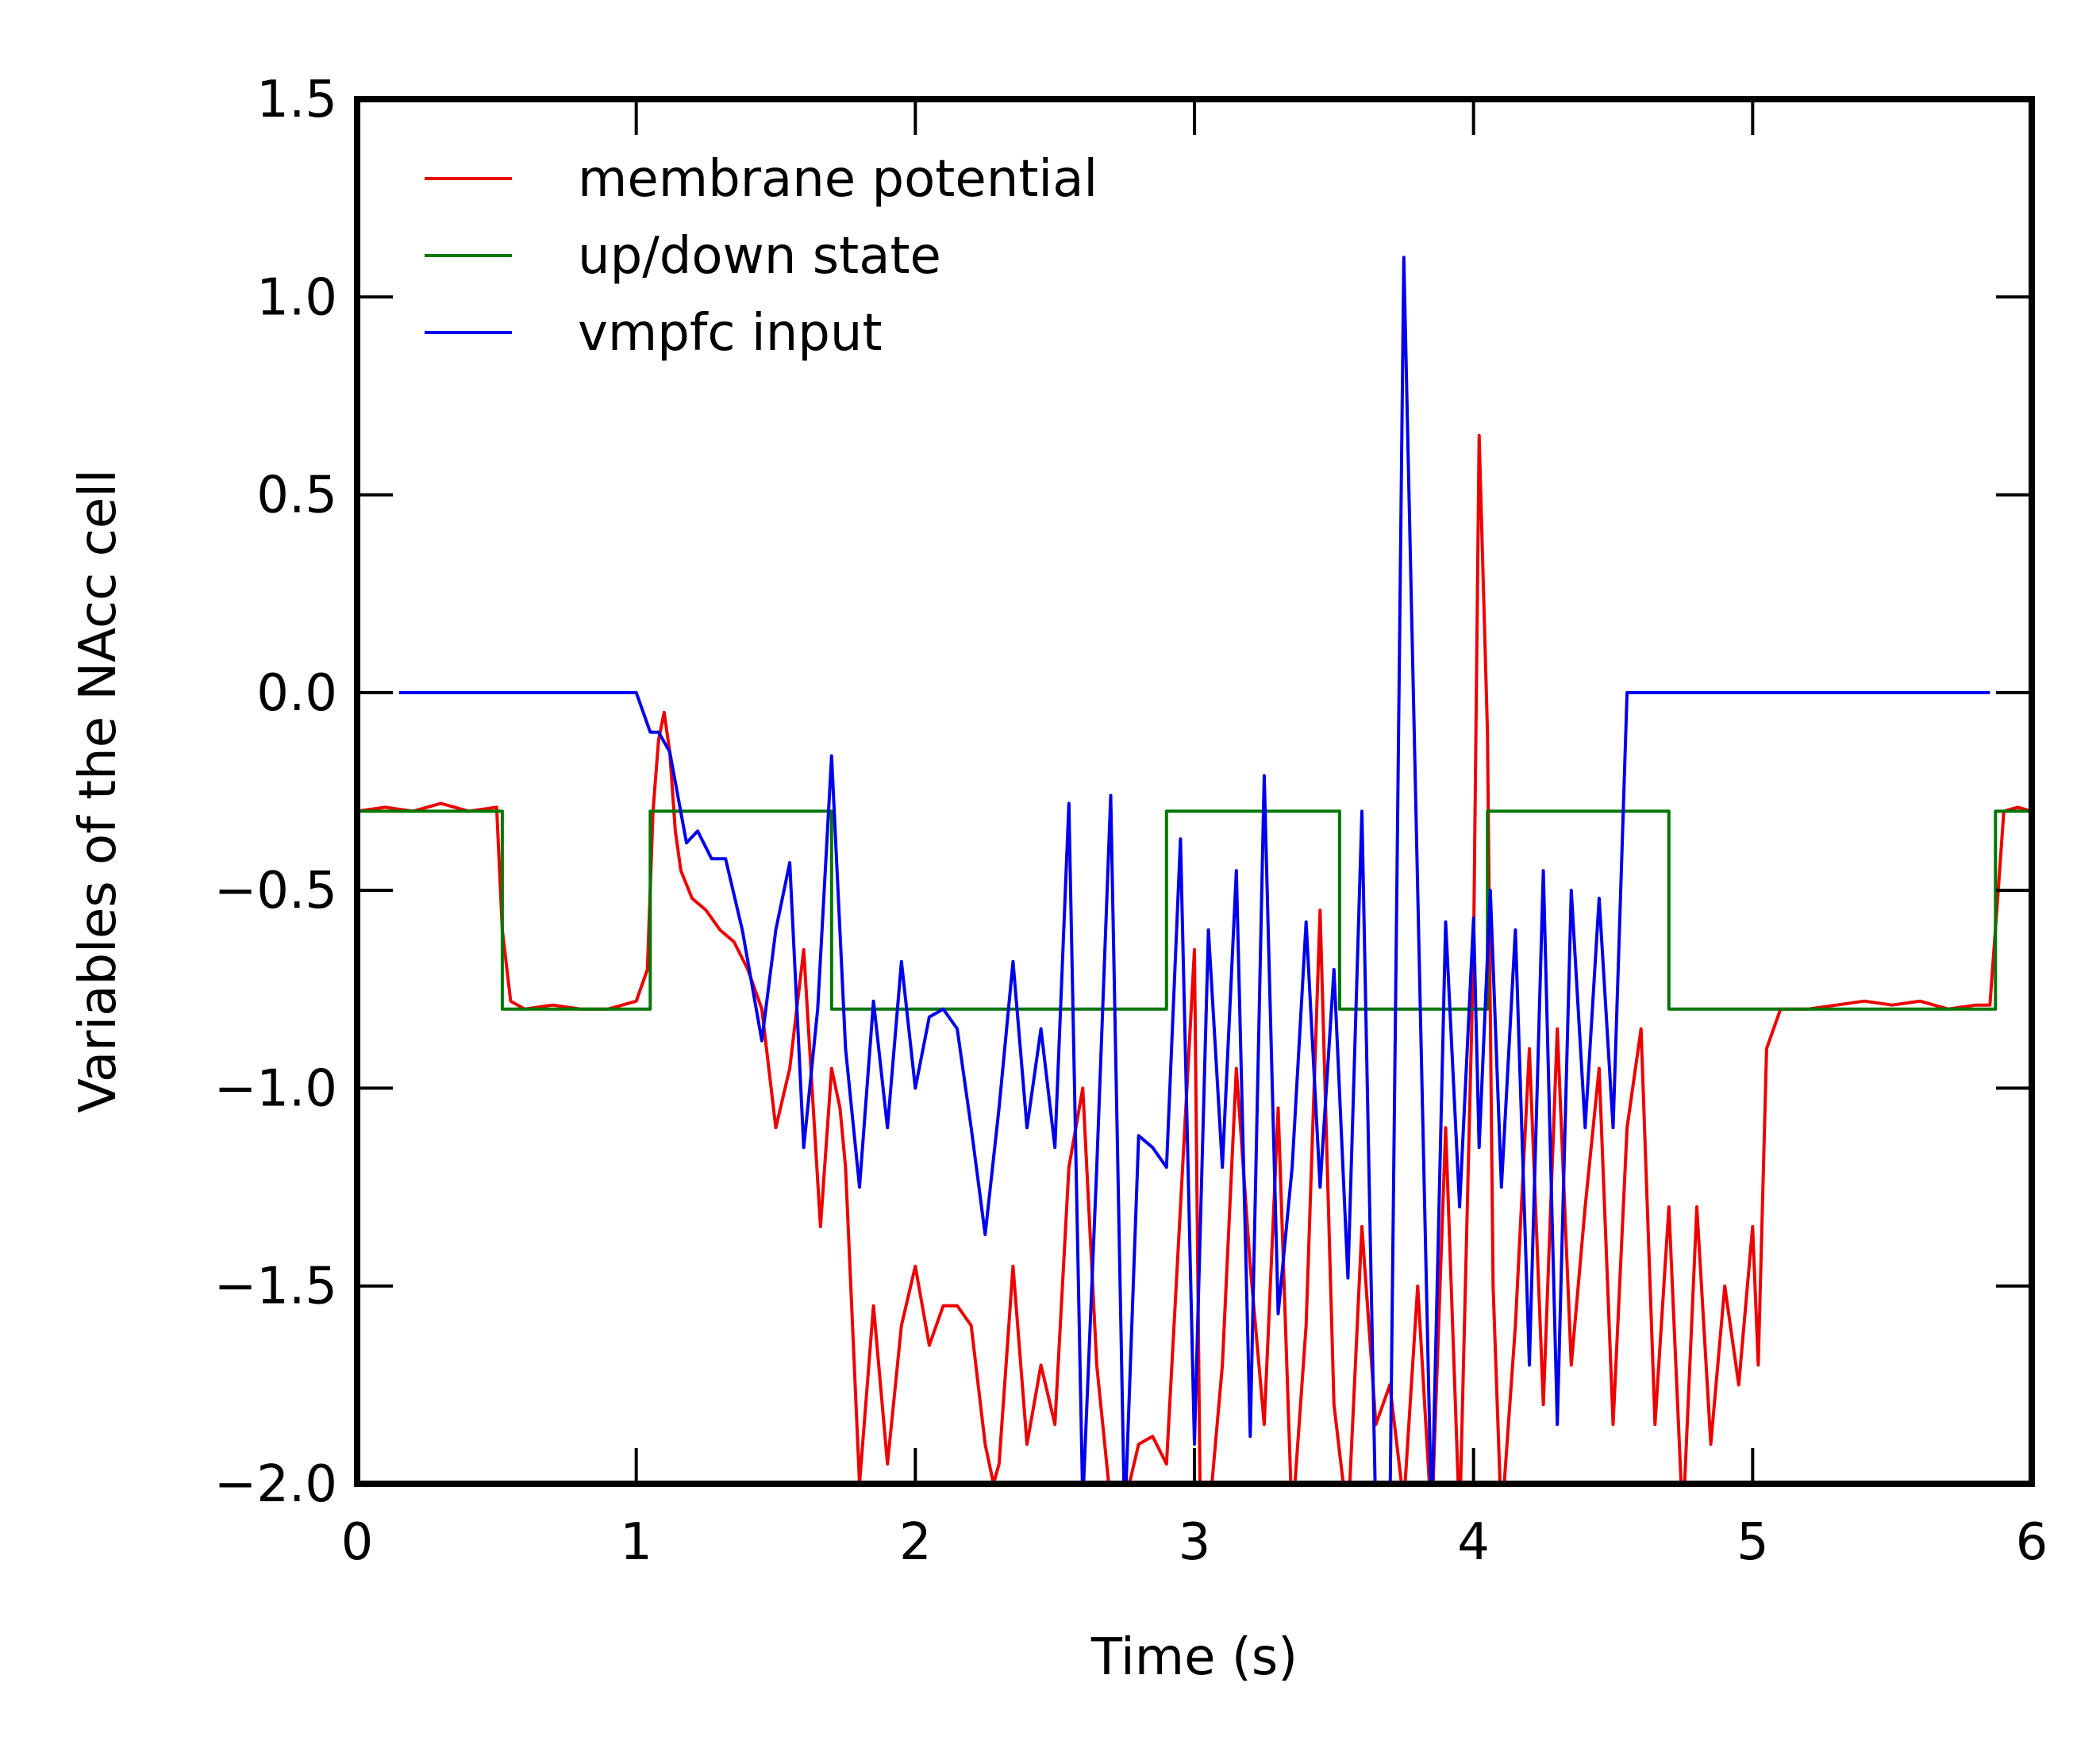 Image resolution: width=2100 pixels, height=1748 pixels. What do you see at coordinates (1195, 1542) in the screenshot?
I see `x-tick-label: 3` at bounding box center [1195, 1542].